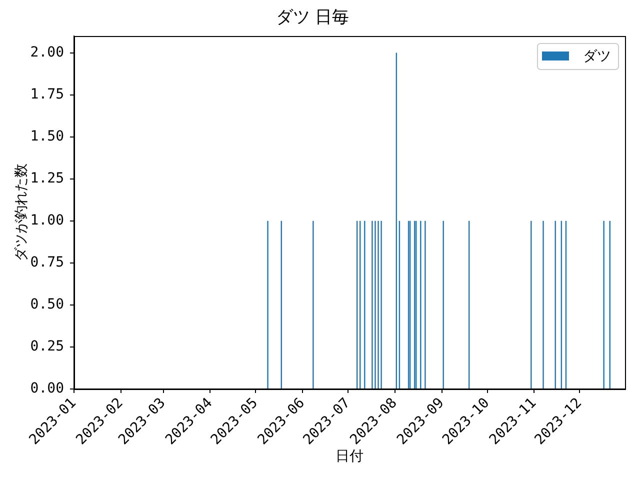  Describe the element at coordinates (597, 56) in the screenshot. I see `legend-label: ダツ` at that location.